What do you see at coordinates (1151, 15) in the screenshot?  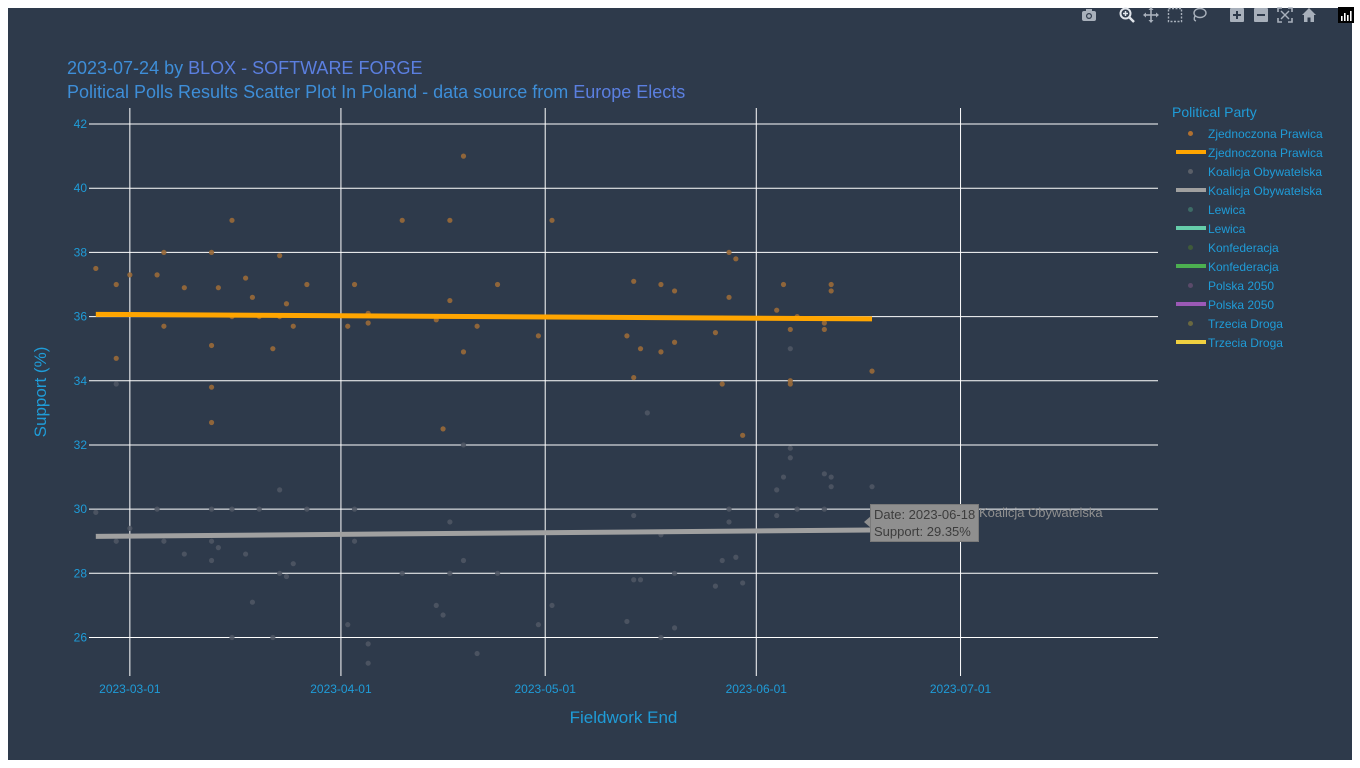 I see `pan-icon` at bounding box center [1151, 15].